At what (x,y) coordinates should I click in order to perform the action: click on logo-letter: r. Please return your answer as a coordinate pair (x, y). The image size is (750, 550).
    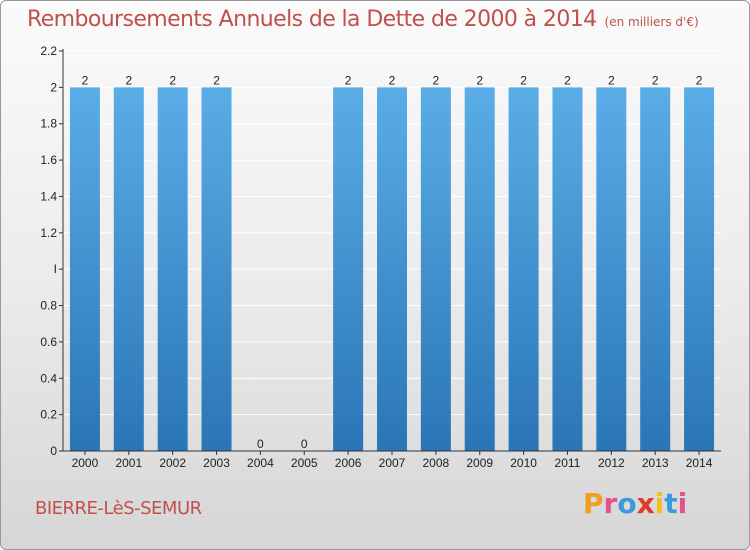
    Looking at the image, I should click on (610, 503).